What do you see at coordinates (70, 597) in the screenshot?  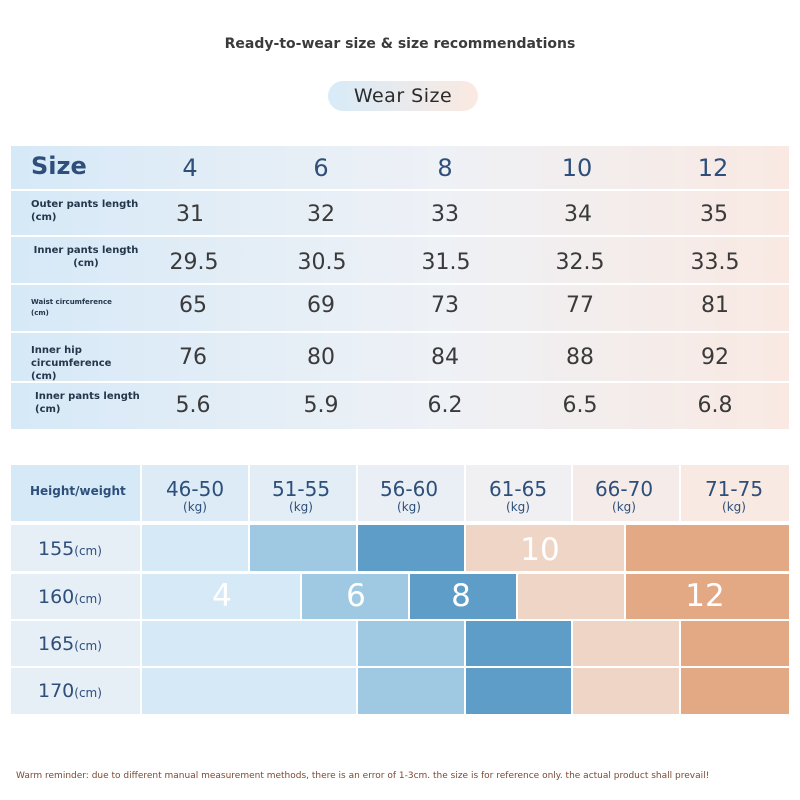 I see `height-row-160: 160(cm)` at bounding box center [70, 597].